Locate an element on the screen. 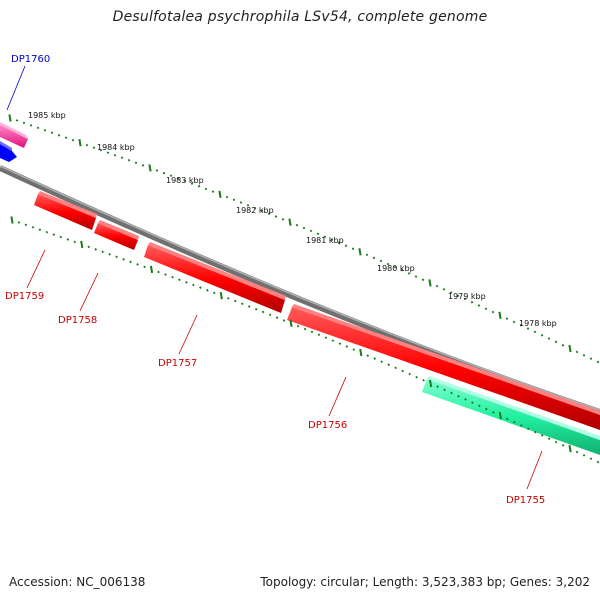  gene-label-dp1755: DP1755 is located at coordinates (525, 500).